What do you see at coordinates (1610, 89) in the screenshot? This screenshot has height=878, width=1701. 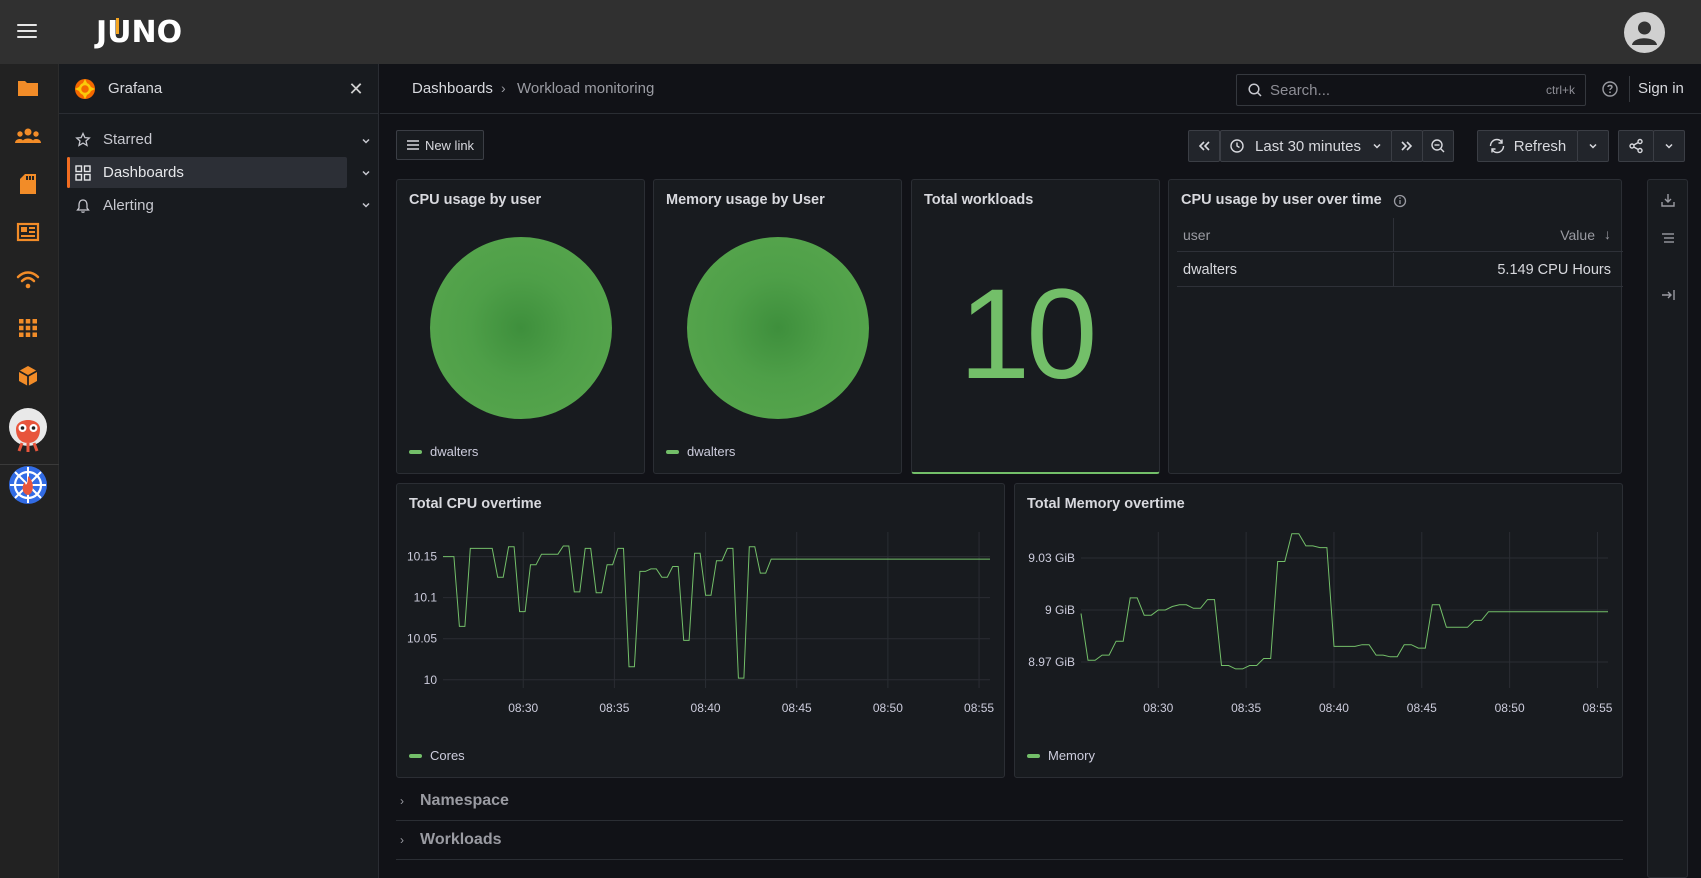 I see `help-icon` at bounding box center [1610, 89].